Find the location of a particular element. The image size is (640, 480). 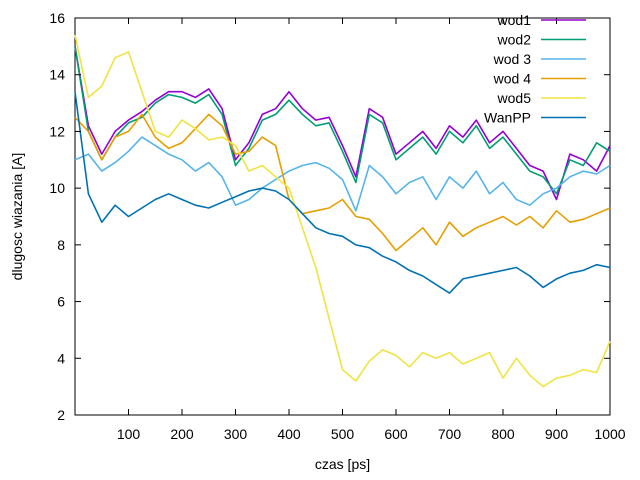

x-tick-label: 200 is located at coordinates (182, 434).